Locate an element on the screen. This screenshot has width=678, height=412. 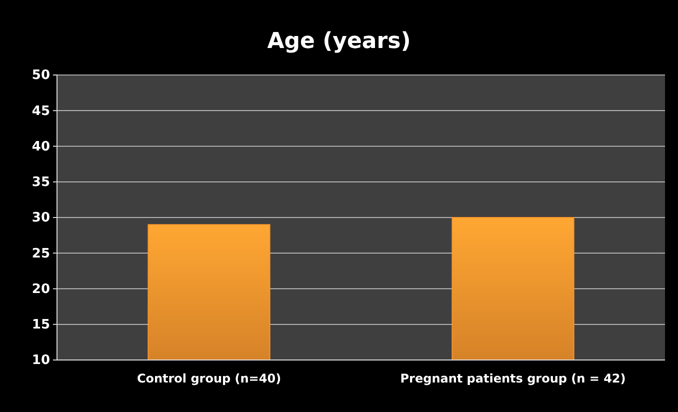
y-tick-label: 40 is located at coordinates (41, 146).